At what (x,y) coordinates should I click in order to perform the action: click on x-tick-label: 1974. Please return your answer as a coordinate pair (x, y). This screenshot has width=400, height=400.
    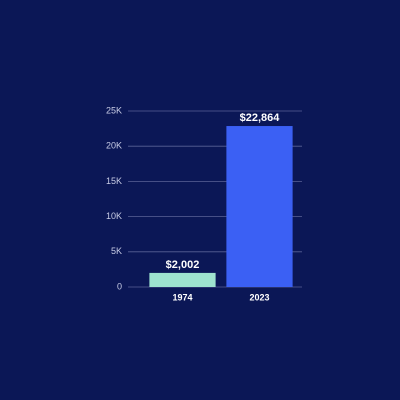
    Looking at the image, I should click on (182, 297).